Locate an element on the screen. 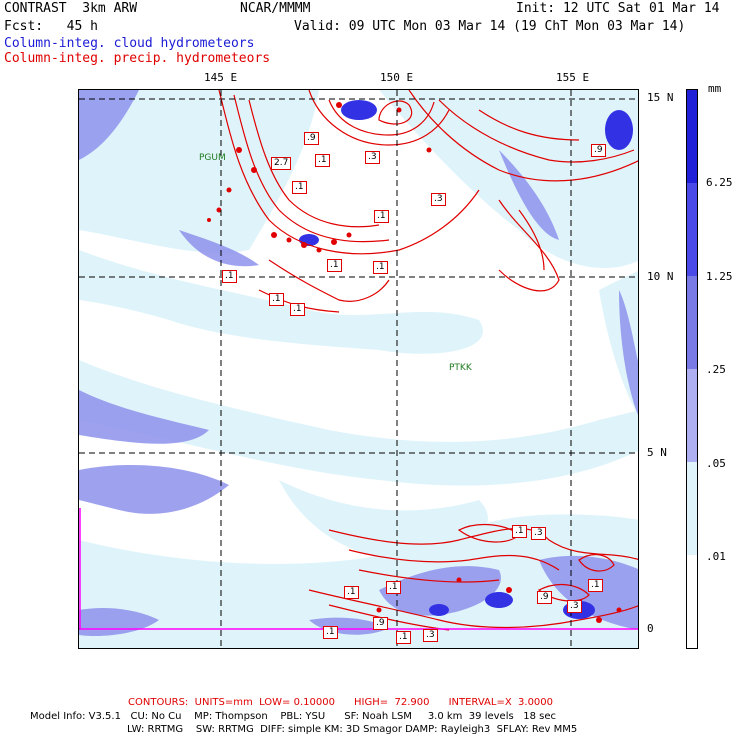  lon-label-150: 150 E is located at coordinates (397, 77).